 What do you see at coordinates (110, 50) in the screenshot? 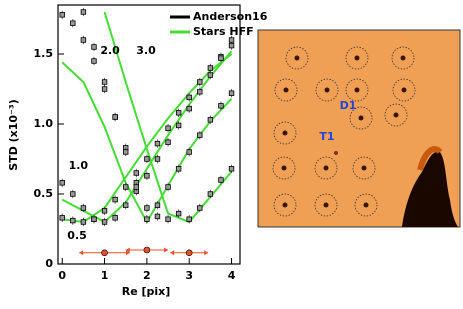
I see `annotation: 2.0` at bounding box center [110, 50].